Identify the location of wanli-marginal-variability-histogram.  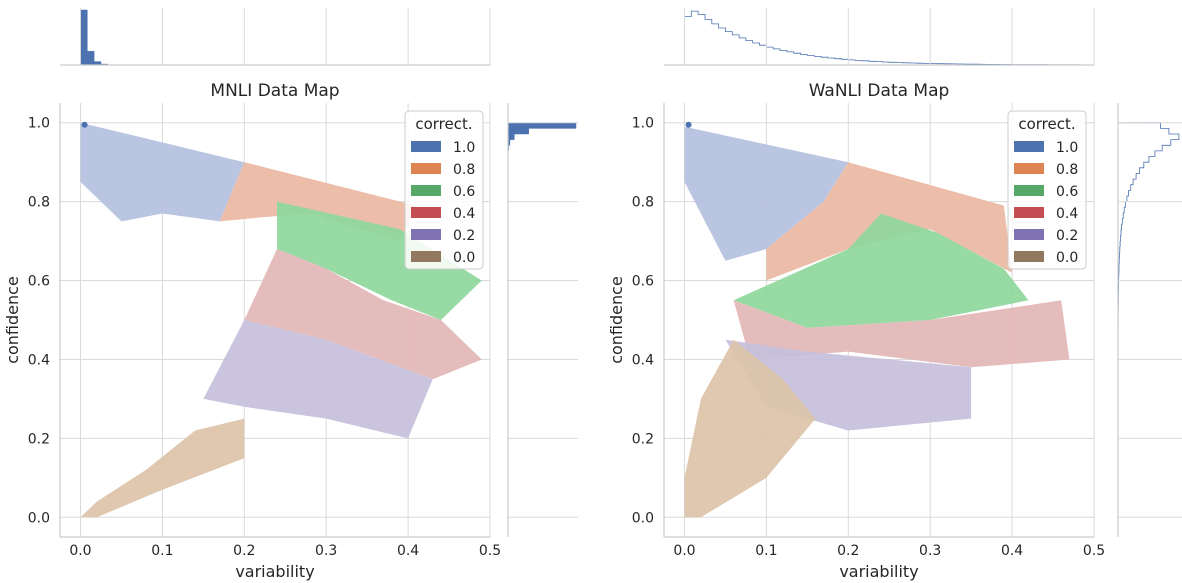
(889, 38).